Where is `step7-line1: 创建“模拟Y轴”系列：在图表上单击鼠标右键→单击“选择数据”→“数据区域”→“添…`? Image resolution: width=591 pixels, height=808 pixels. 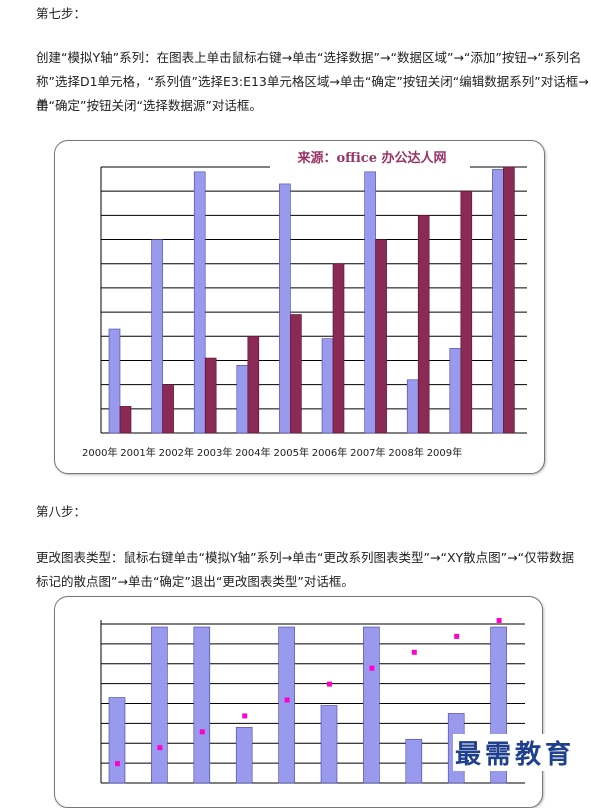 step7-line1: 创建“模拟Y轴”系列：在图表上单击鼠标右键→单击“选择数据”→“数据区域”→“添… is located at coordinates (309, 57).